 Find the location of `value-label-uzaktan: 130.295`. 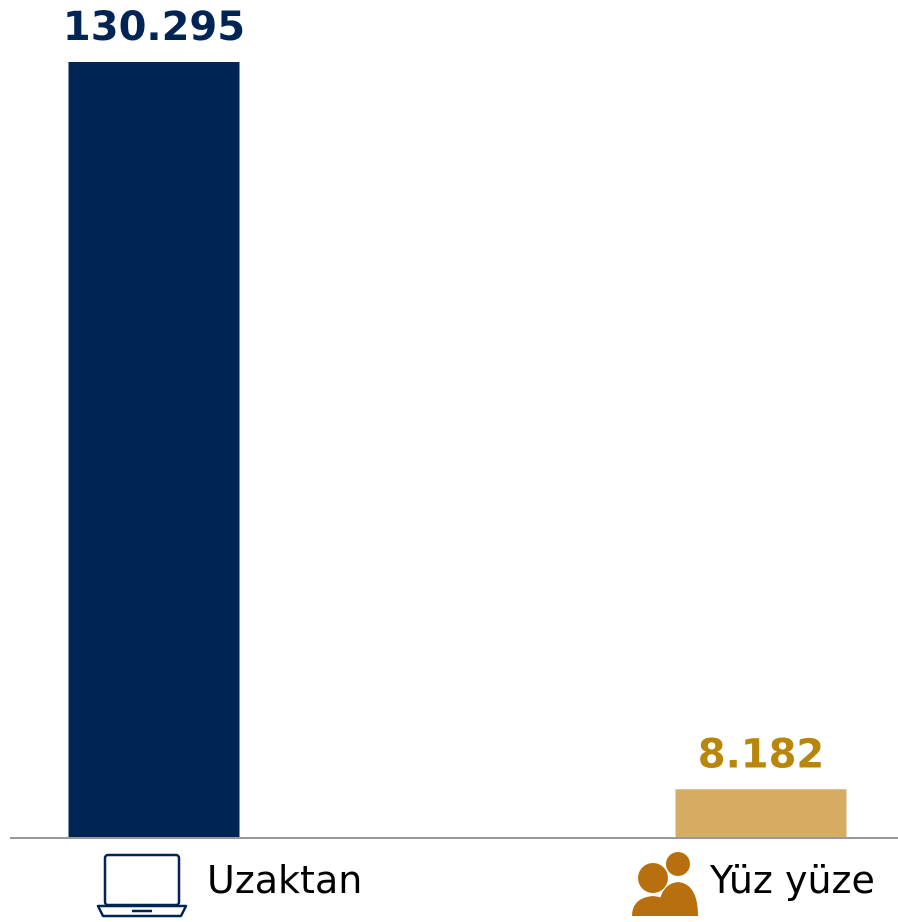

value-label-uzaktan: 130.295 is located at coordinates (154, 27).